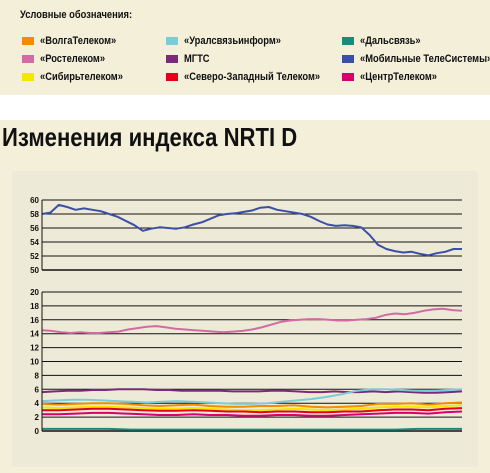  I want to click on legend-label: «ВолгаТелеком», so click(78, 41).